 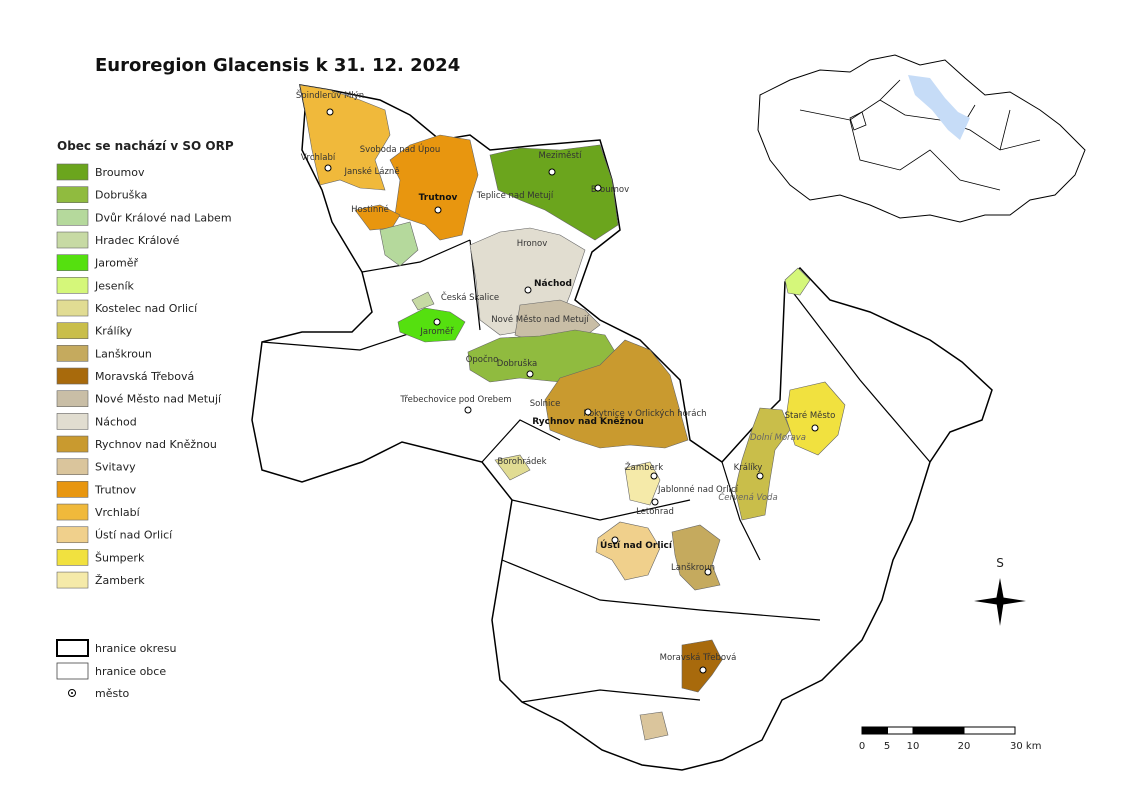 I want to click on map-label: Hronov, so click(x=532, y=244).